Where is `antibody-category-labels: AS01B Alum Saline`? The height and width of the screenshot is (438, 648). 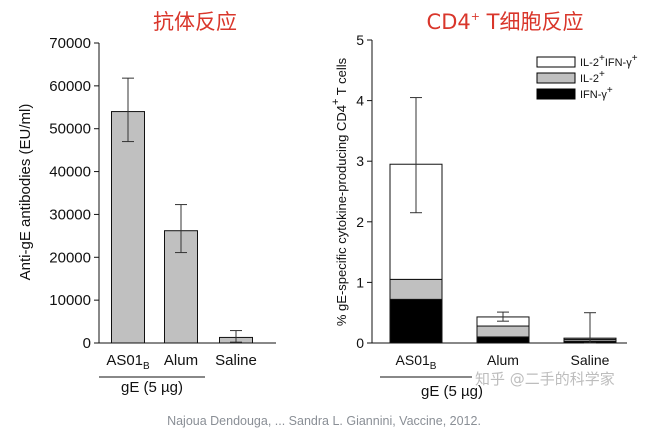 antibody-category-labels: AS01B Alum Saline is located at coordinates (181, 362).